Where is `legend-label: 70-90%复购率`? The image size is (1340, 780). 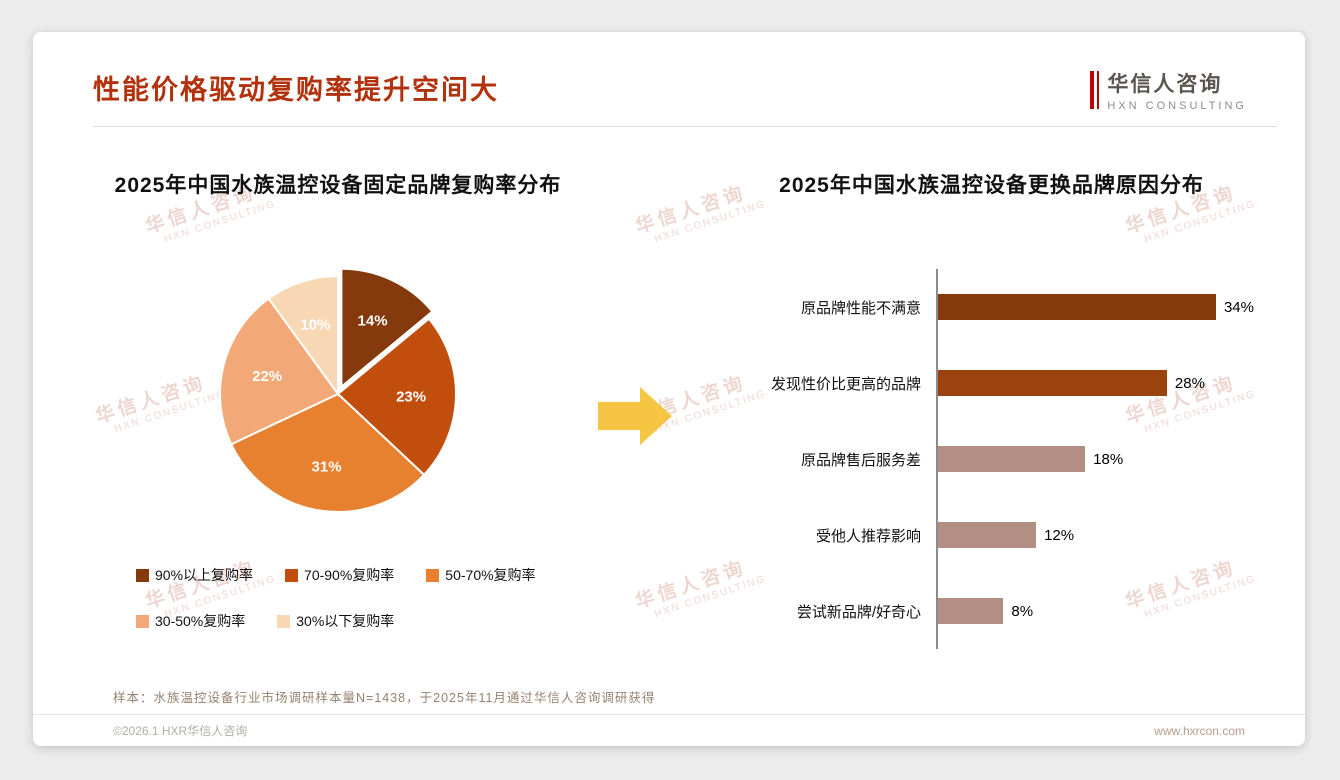
legend-label: 70-90%复购率 is located at coordinates (349, 575).